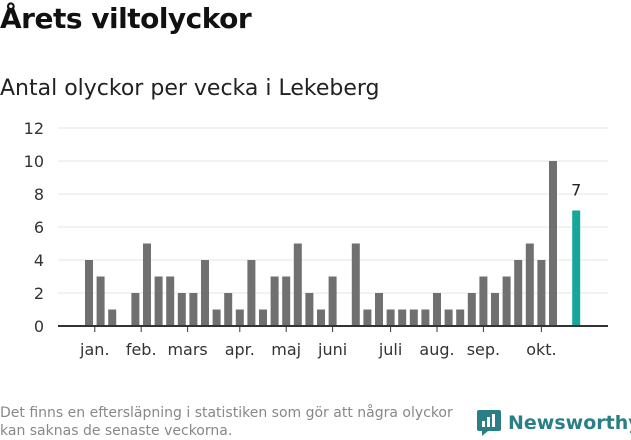 This screenshot has height=440, width=631. What do you see at coordinates (39, 227) in the screenshot?
I see `y-tick-label: 6` at bounding box center [39, 227].